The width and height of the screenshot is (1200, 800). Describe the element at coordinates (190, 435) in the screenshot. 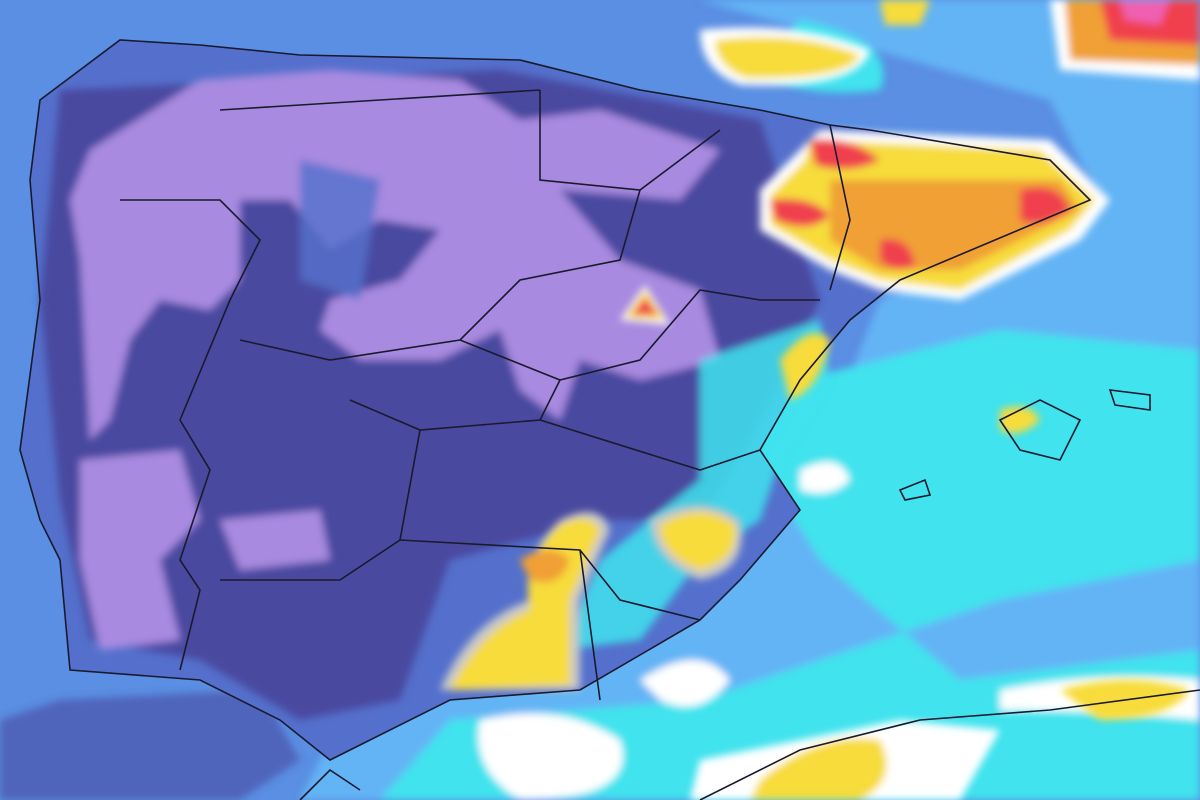

I see `portugal-border` at that location.